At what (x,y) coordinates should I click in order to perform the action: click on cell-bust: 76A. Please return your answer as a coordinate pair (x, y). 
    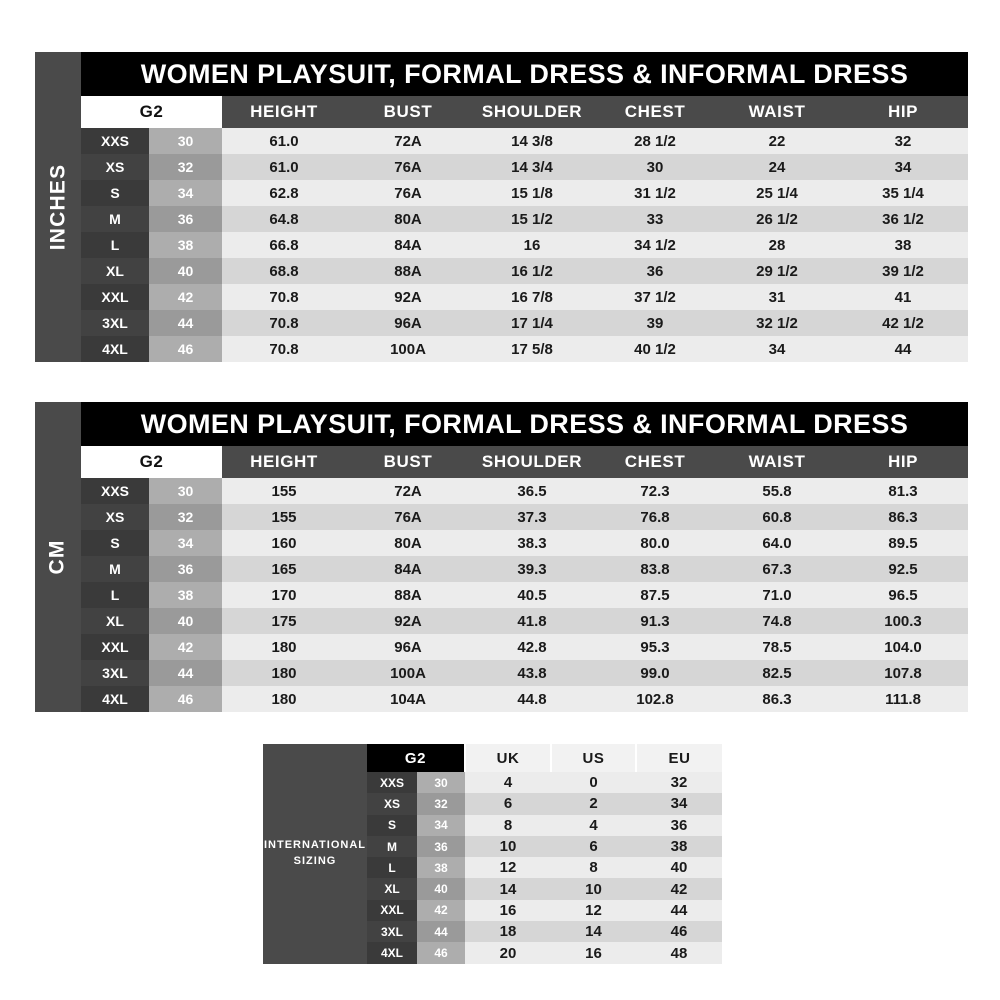
    Looking at the image, I should click on (408, 517).